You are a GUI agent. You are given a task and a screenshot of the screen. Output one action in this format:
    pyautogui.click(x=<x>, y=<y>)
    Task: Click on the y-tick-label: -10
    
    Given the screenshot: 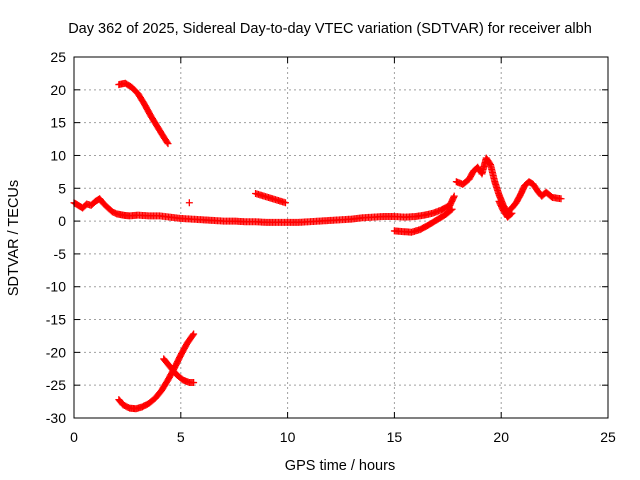 What is the action you would take?
    pyautogui.click(x=56, y=287)
    